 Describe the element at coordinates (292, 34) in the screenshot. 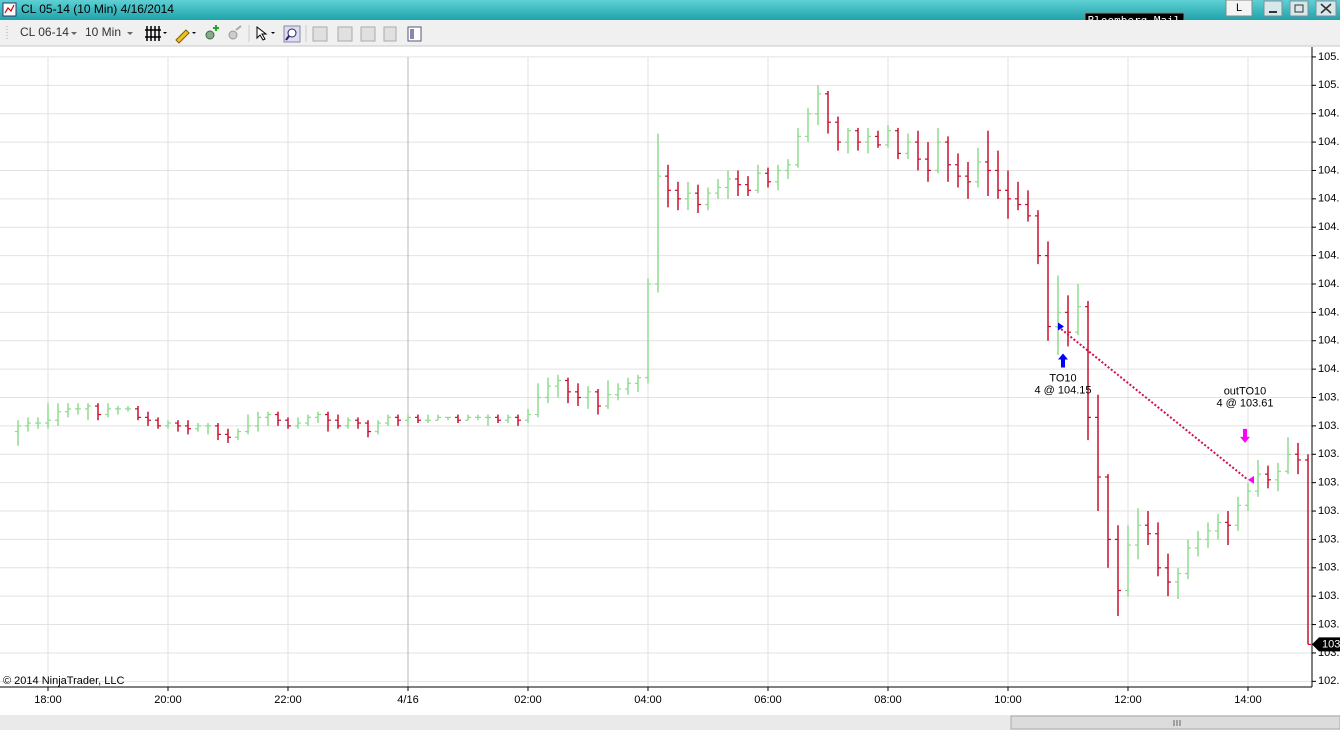

I see `zoom-button` at that location.